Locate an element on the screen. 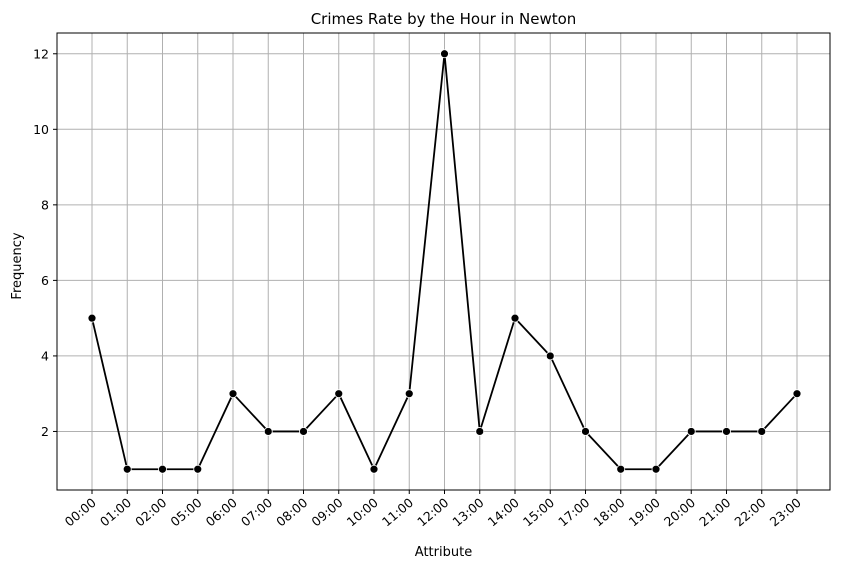 The height and width of the screenshot is (569, 841). x-tick-label: 12:00 is located at coordinates (432, 512).